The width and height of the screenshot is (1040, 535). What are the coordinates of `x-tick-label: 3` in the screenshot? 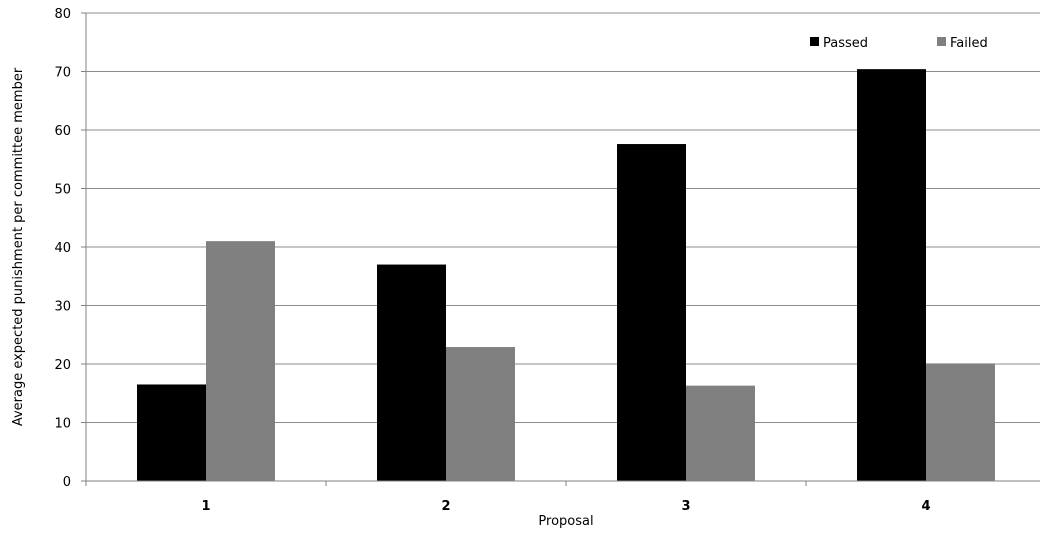 It's located at (685, 506).